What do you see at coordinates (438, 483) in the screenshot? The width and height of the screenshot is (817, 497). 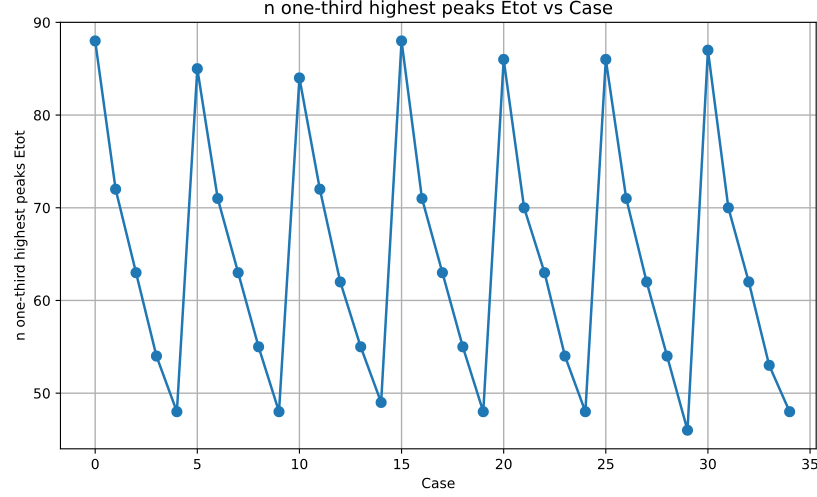 I see `x-axis-title: Case` at bounding box center [438, 483].